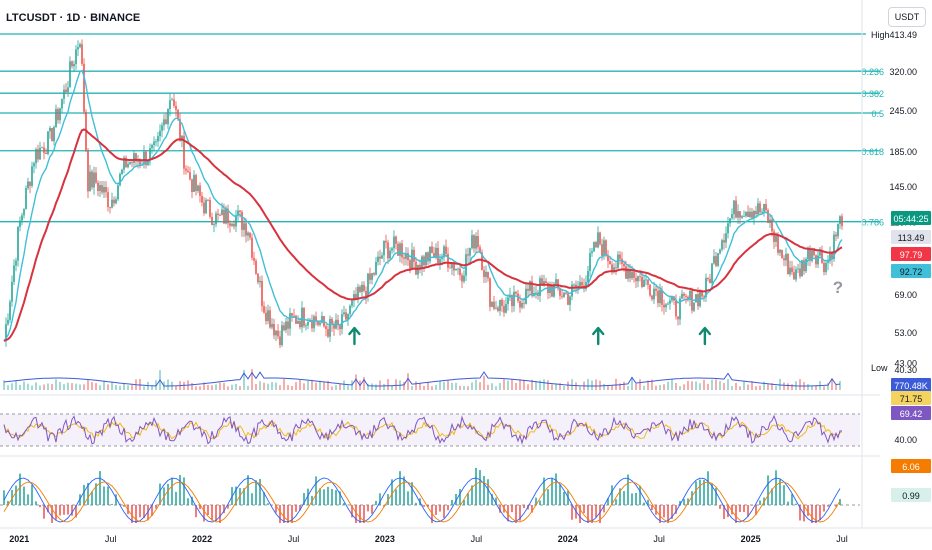 The height and width of the screenshot is (550, 932). I want to click on momentum-badge-fast: 6.06, so click(911, 467).